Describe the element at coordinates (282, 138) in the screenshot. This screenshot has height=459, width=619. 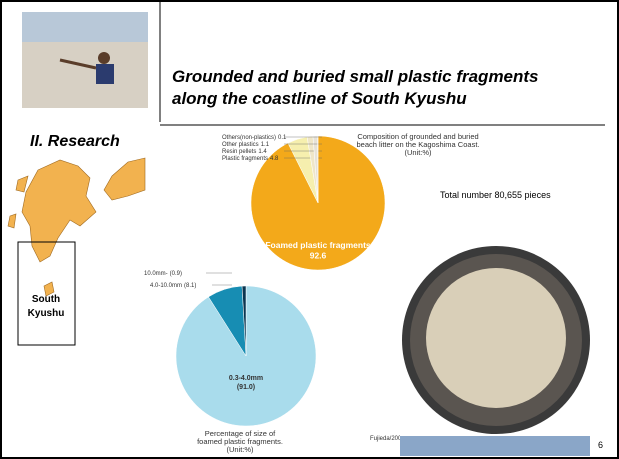
I see `slice-value: 0.1` at that location.